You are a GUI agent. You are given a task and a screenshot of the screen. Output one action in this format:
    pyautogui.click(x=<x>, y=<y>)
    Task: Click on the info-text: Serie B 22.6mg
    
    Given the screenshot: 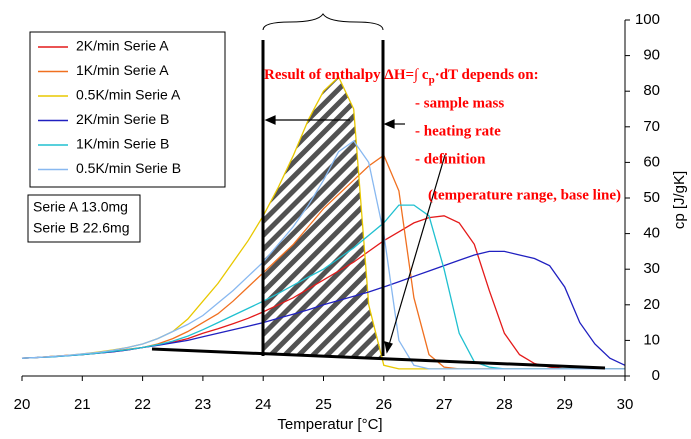 What is the action you would take?
    pyautogui.click(x=81, y=228)
    